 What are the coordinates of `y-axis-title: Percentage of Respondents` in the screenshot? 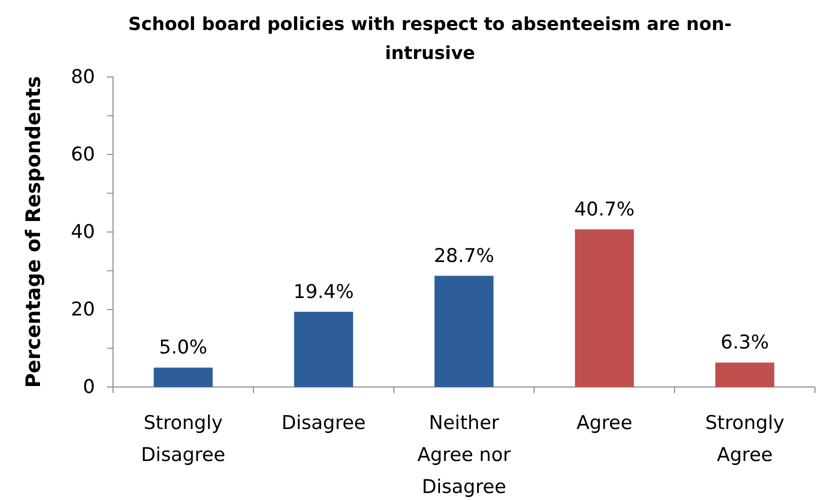 It's located at (33, 232).